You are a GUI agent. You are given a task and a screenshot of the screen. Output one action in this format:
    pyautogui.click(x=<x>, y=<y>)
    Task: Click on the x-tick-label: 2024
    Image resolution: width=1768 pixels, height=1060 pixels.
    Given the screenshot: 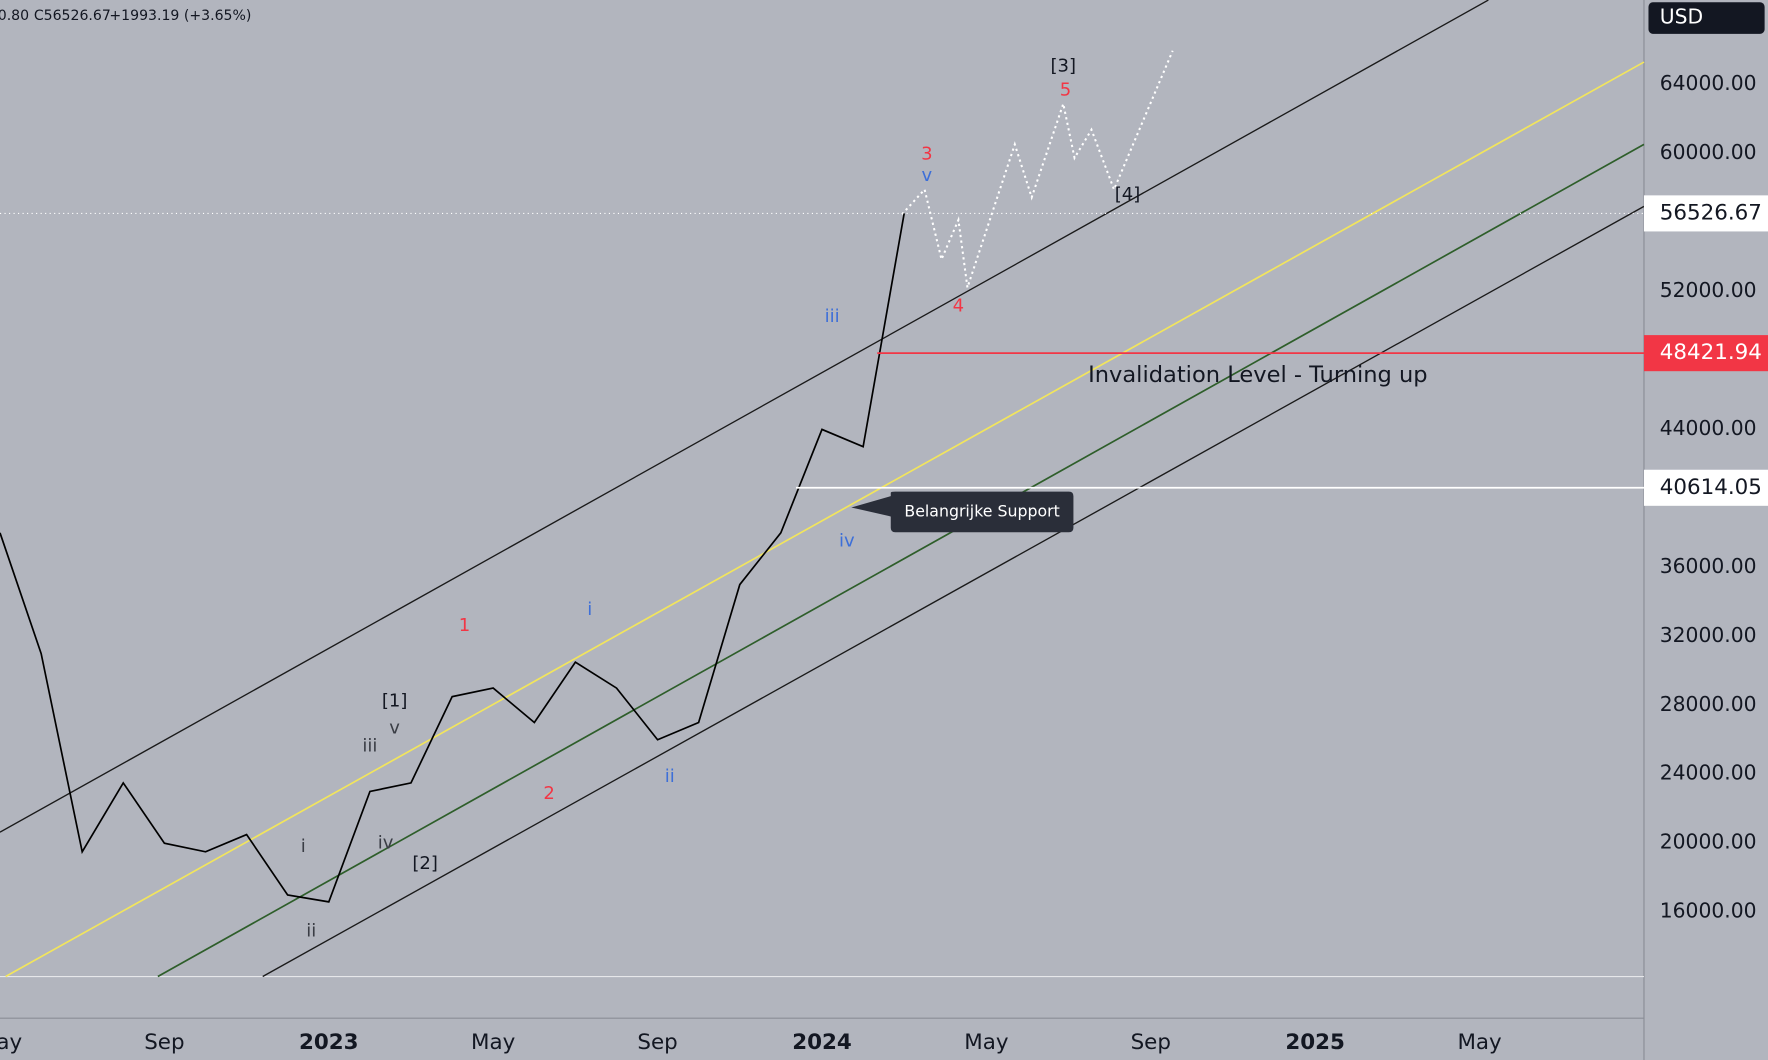 What is the action you would take?
    pyautogui.click(x=822, y=1042)
    